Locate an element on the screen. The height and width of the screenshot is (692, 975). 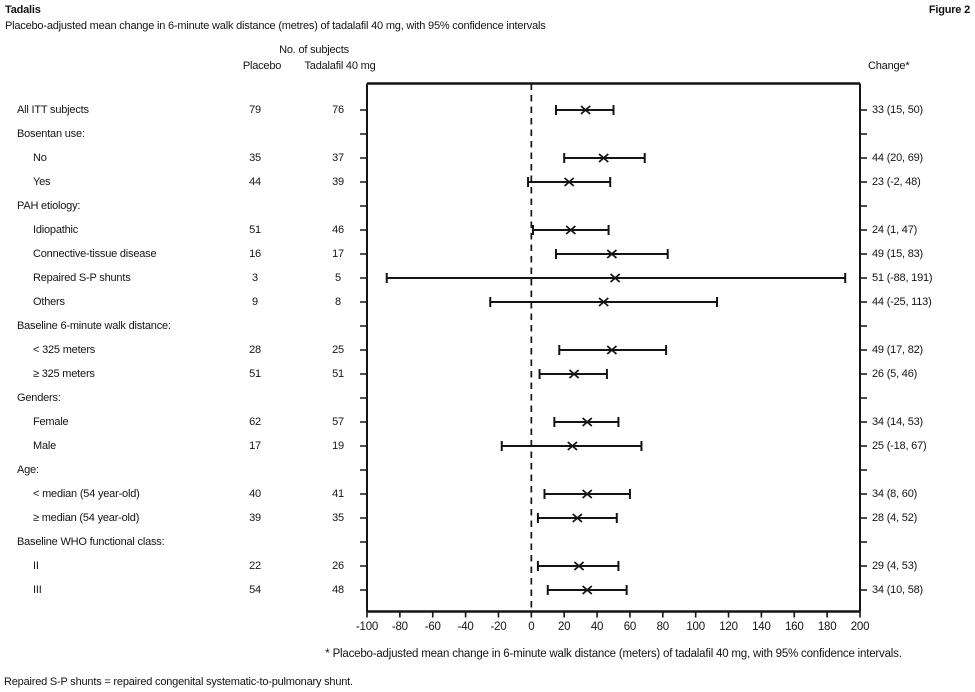
row-label: All ITT subjects is located at coordinates (53, 110).